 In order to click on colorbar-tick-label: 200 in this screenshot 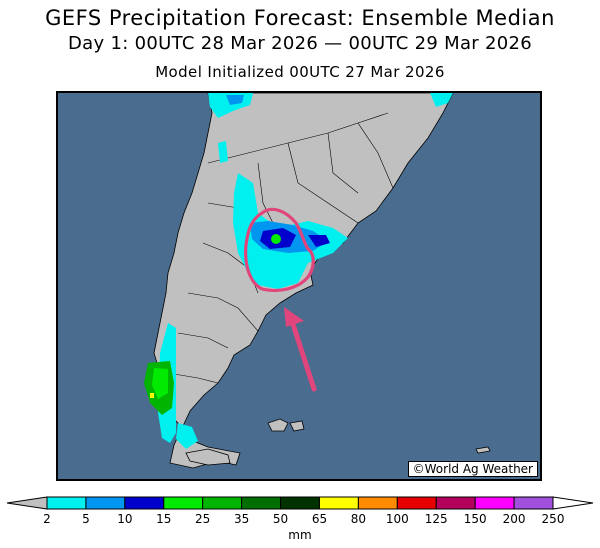, I will do `click(514, 519)`.